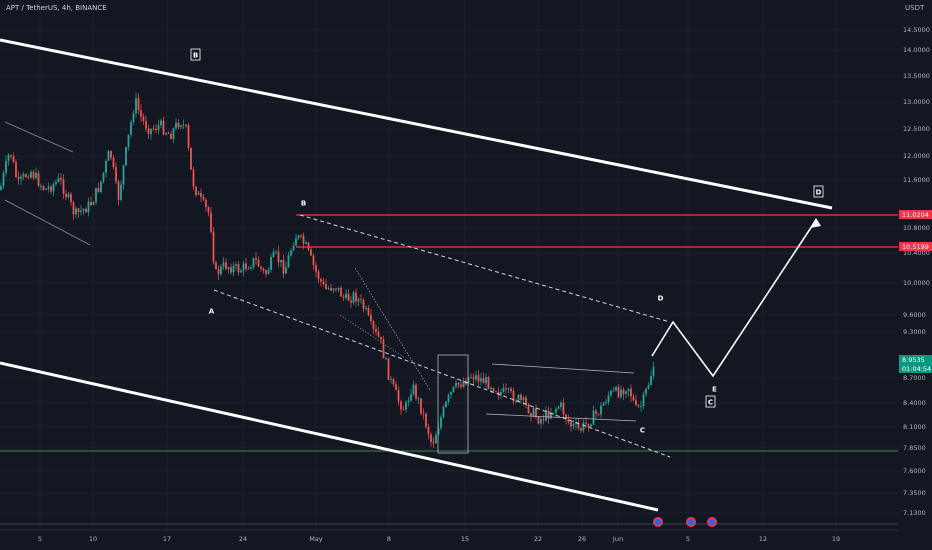  Describe the element at coordinates (485, 268) in the screenshot. I see `dashed-channel-top` at that location.